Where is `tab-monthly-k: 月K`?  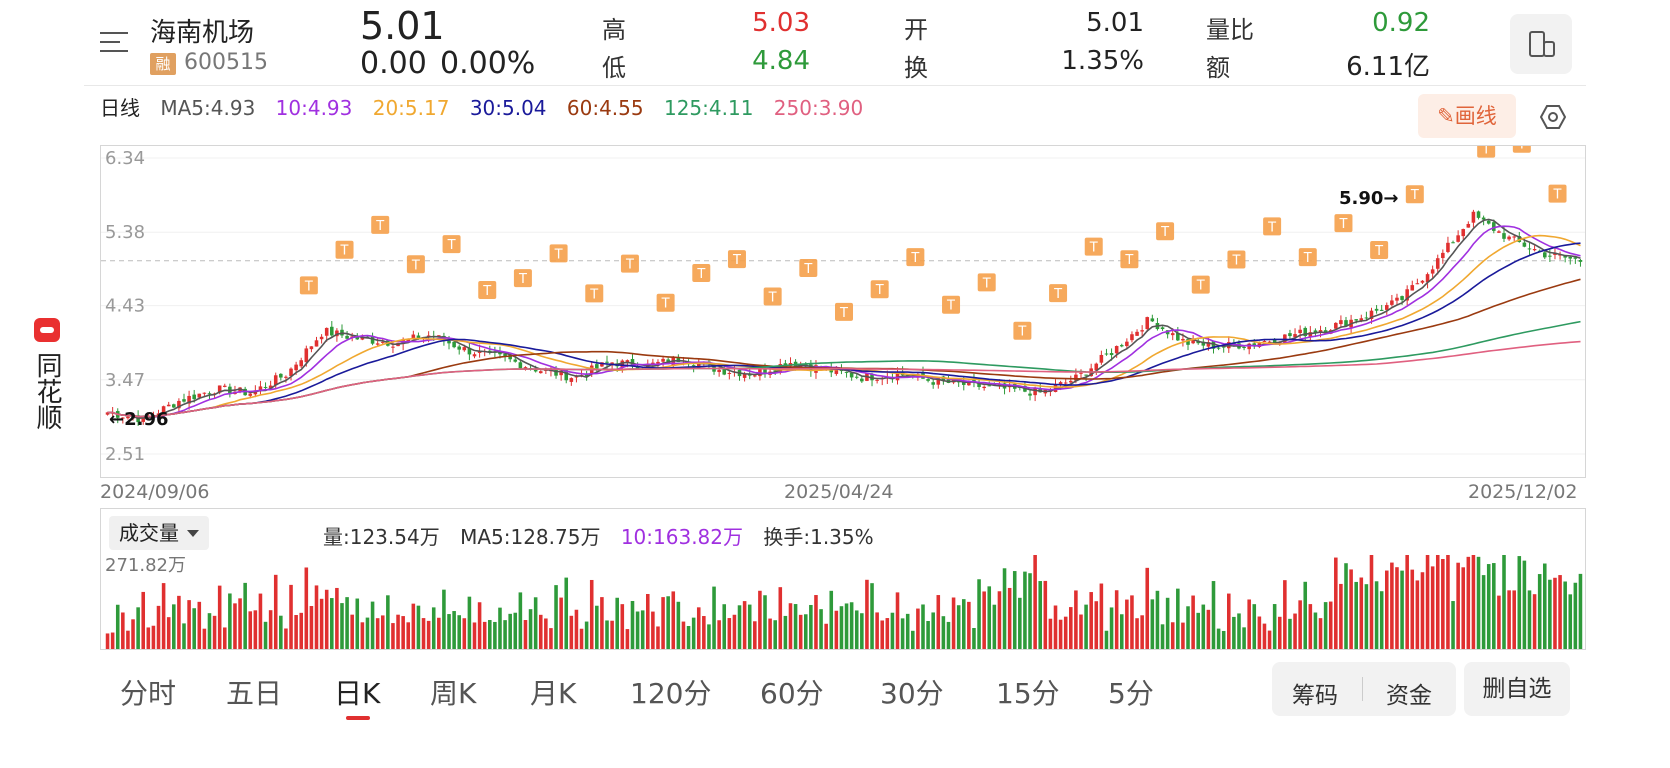
tab-monthly-k: 月K is located at coordinates (553, 693).